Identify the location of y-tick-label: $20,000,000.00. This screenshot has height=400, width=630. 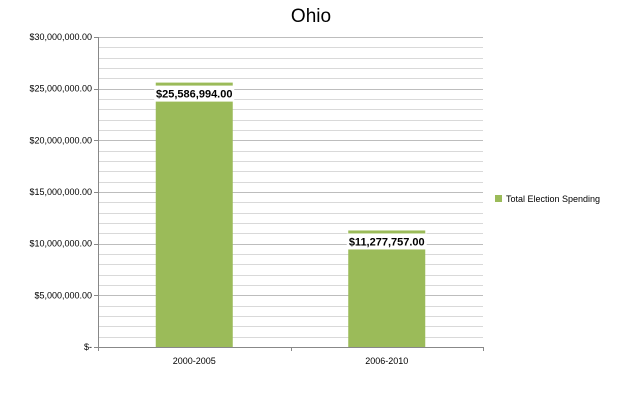
(60, 140).